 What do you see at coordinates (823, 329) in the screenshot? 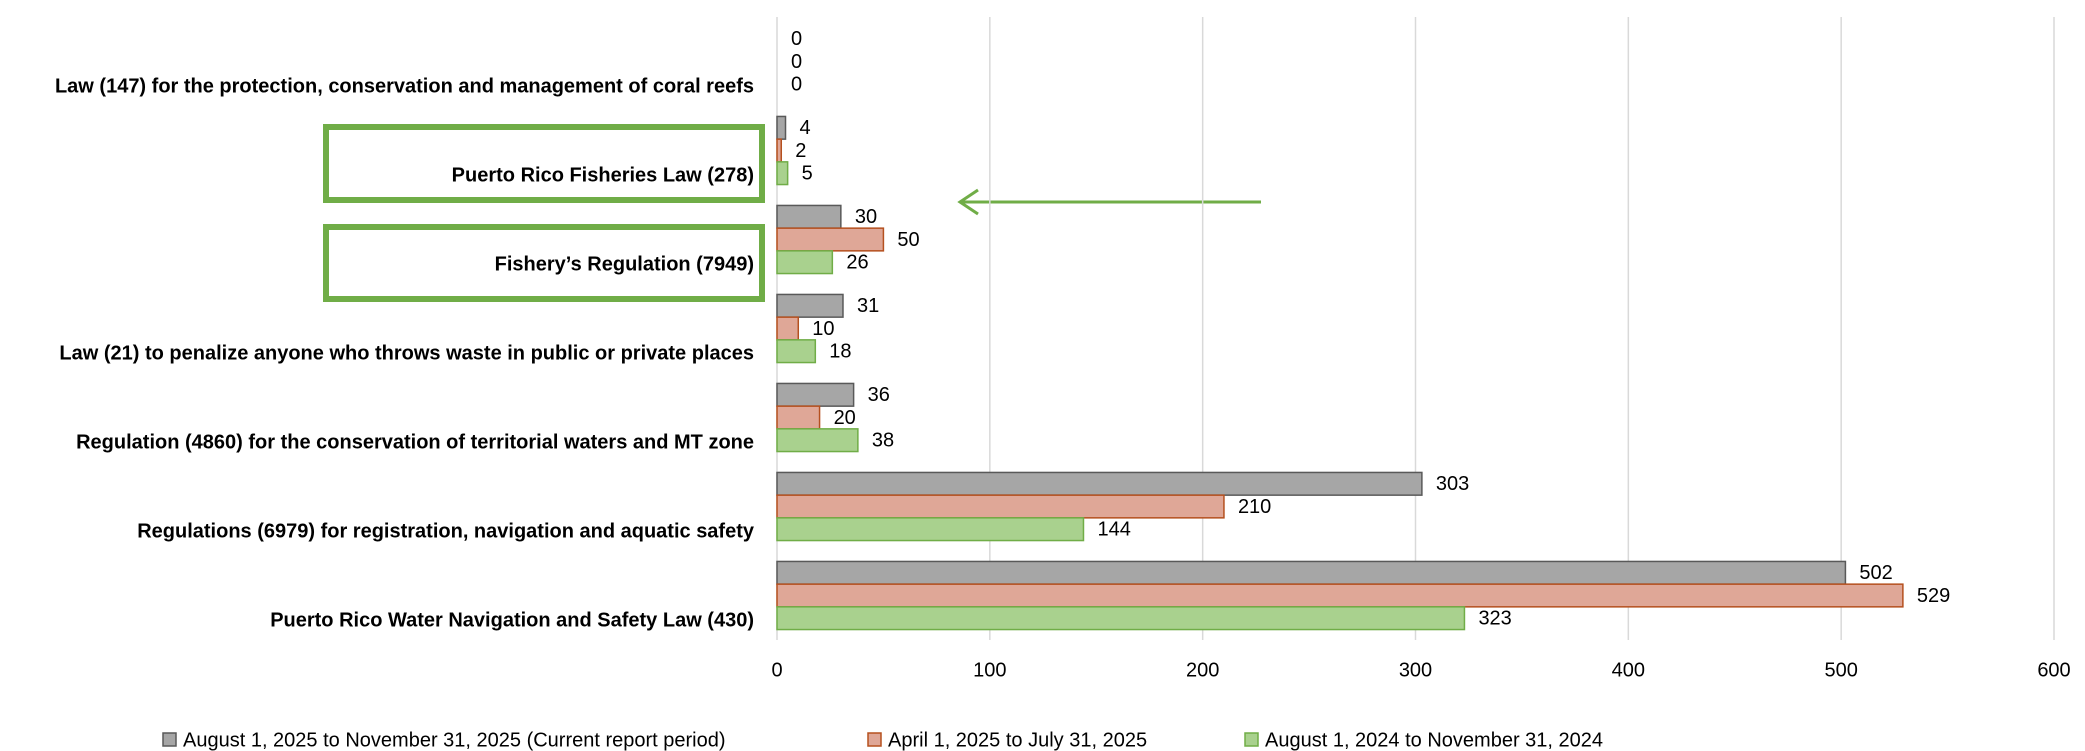
I see `value-label: 10` at bounding box center [823, 329].